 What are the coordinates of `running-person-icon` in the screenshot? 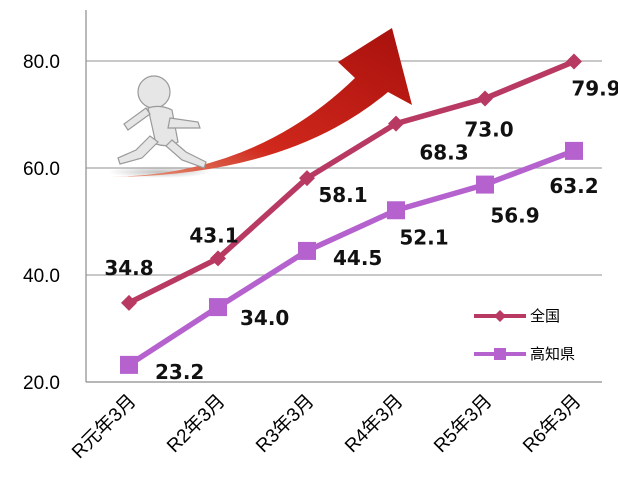 It's located at (162, 122).